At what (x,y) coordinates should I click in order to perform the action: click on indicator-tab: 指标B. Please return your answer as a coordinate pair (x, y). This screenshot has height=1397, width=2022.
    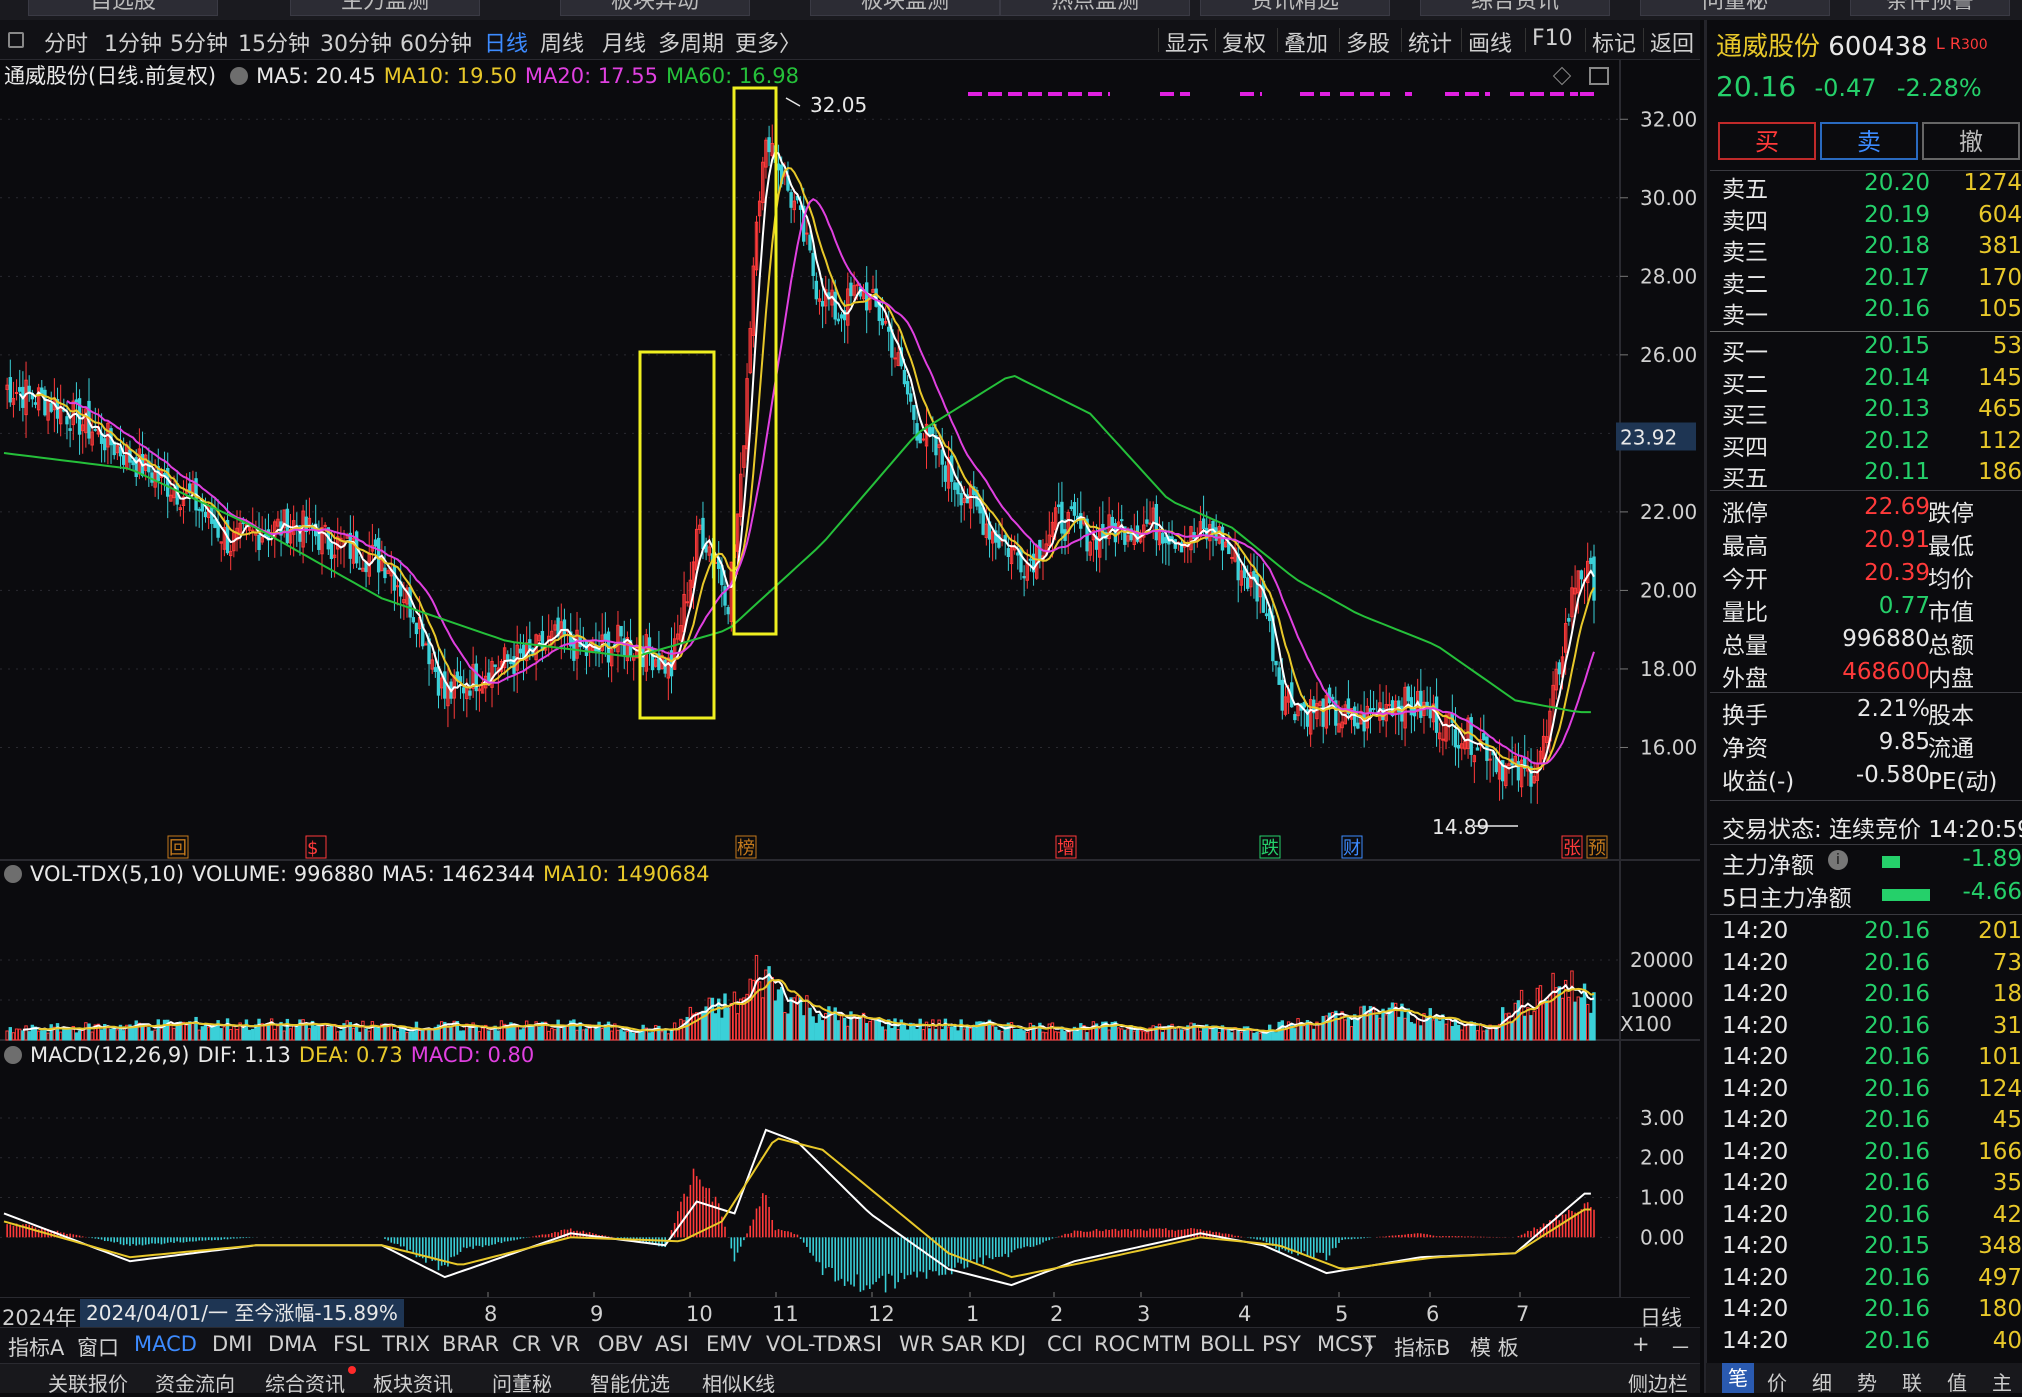
    Looking at the image, I should click on (1422, 1348).